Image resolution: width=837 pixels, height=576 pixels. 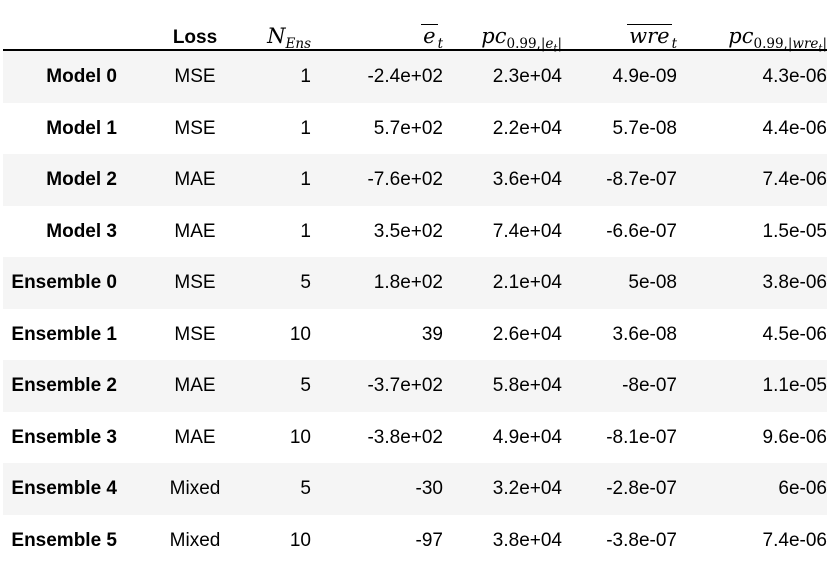 I want to click on cell-pc-wre: 9.6e-06, so click(x=794, y=437).